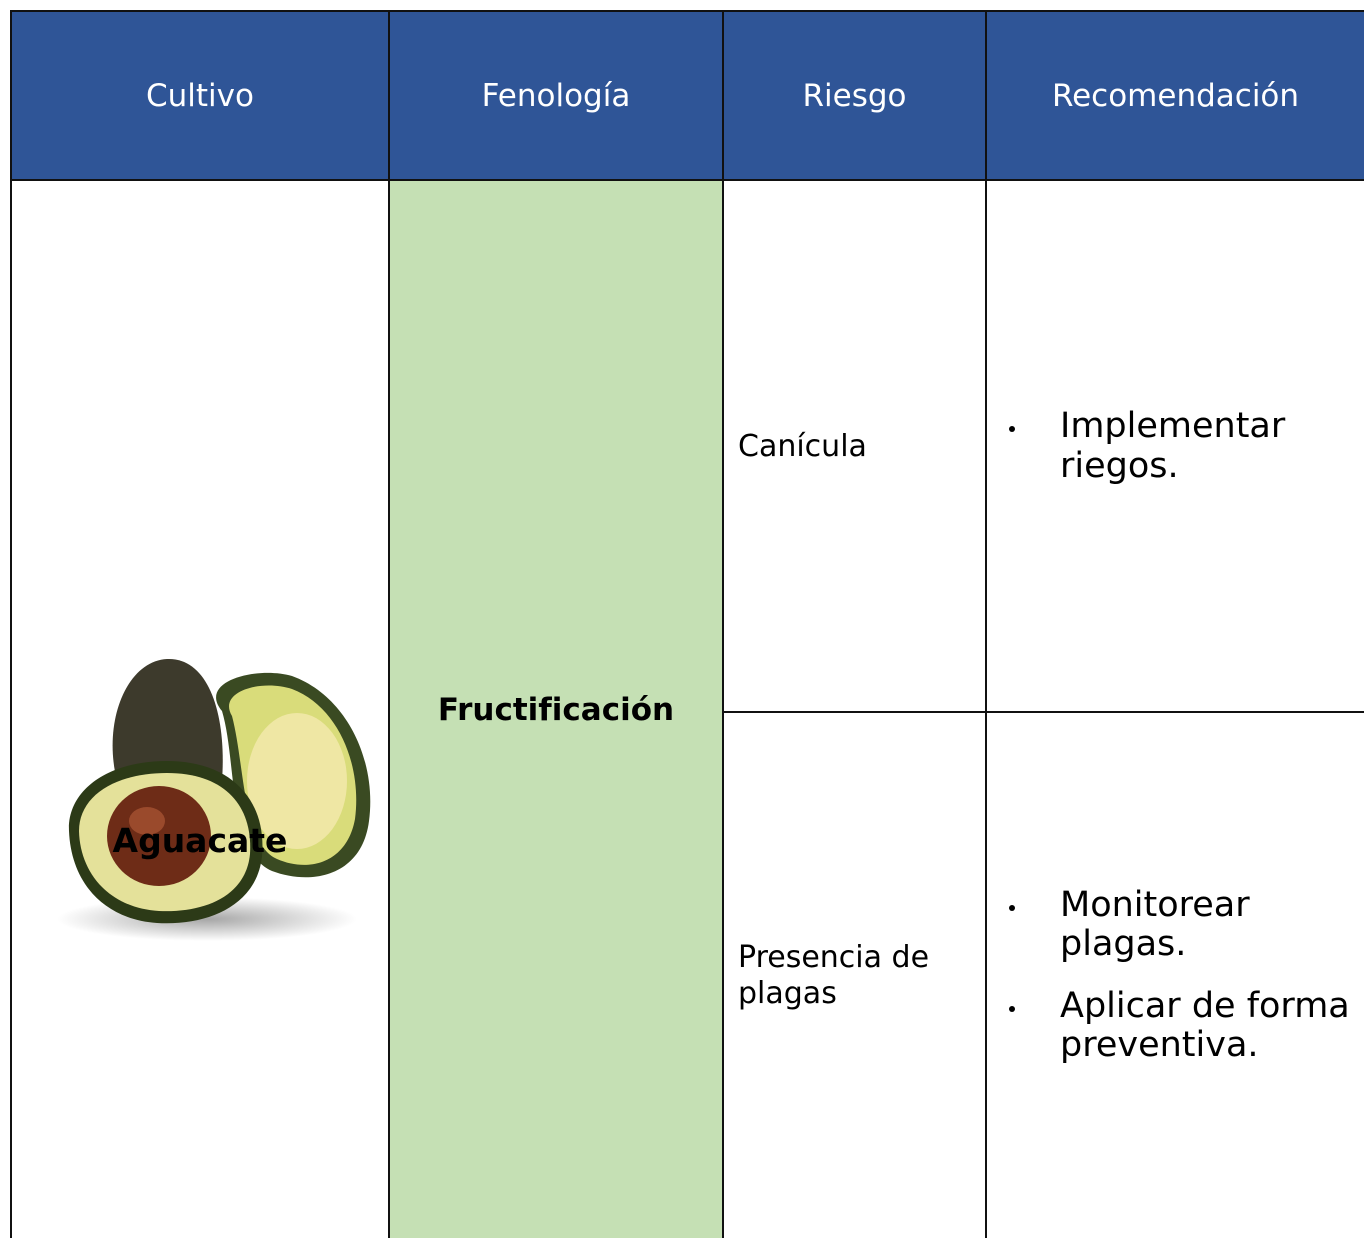 This screenshot has height=1238, width=1364. I want to click on header-cell: Fenología, so click(555, 95).